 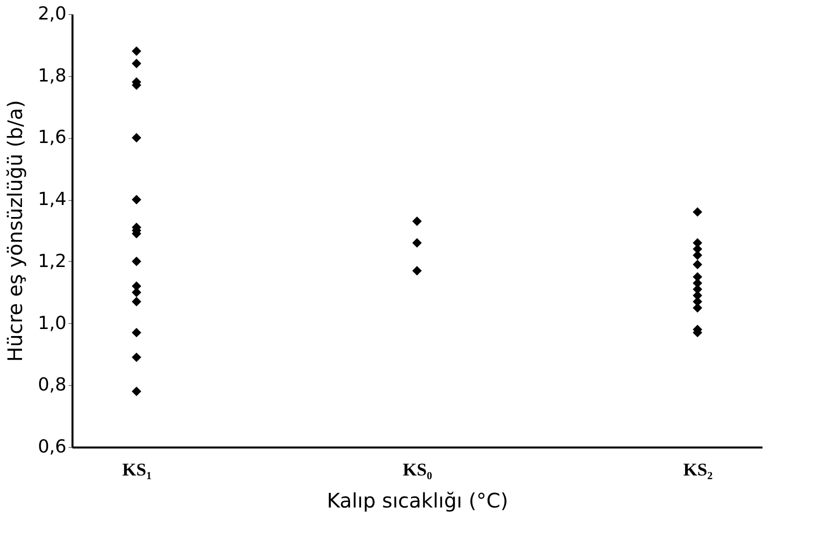 I want to click on y-tick-label: 1,2, so click(x=52, y=261).